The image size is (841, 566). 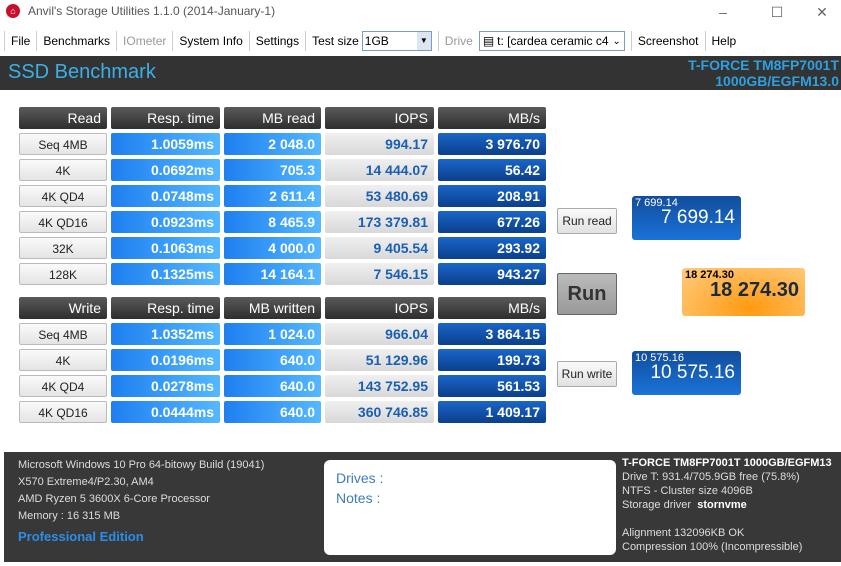 I want to click on write-row-resp-time: 0.0444ms, so click(x=165, y=412).